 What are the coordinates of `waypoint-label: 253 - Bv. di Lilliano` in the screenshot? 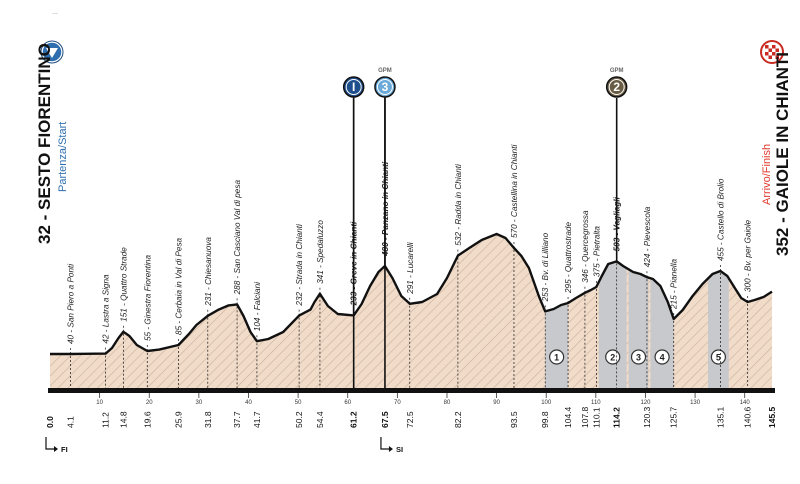 It's located at (545, 267).